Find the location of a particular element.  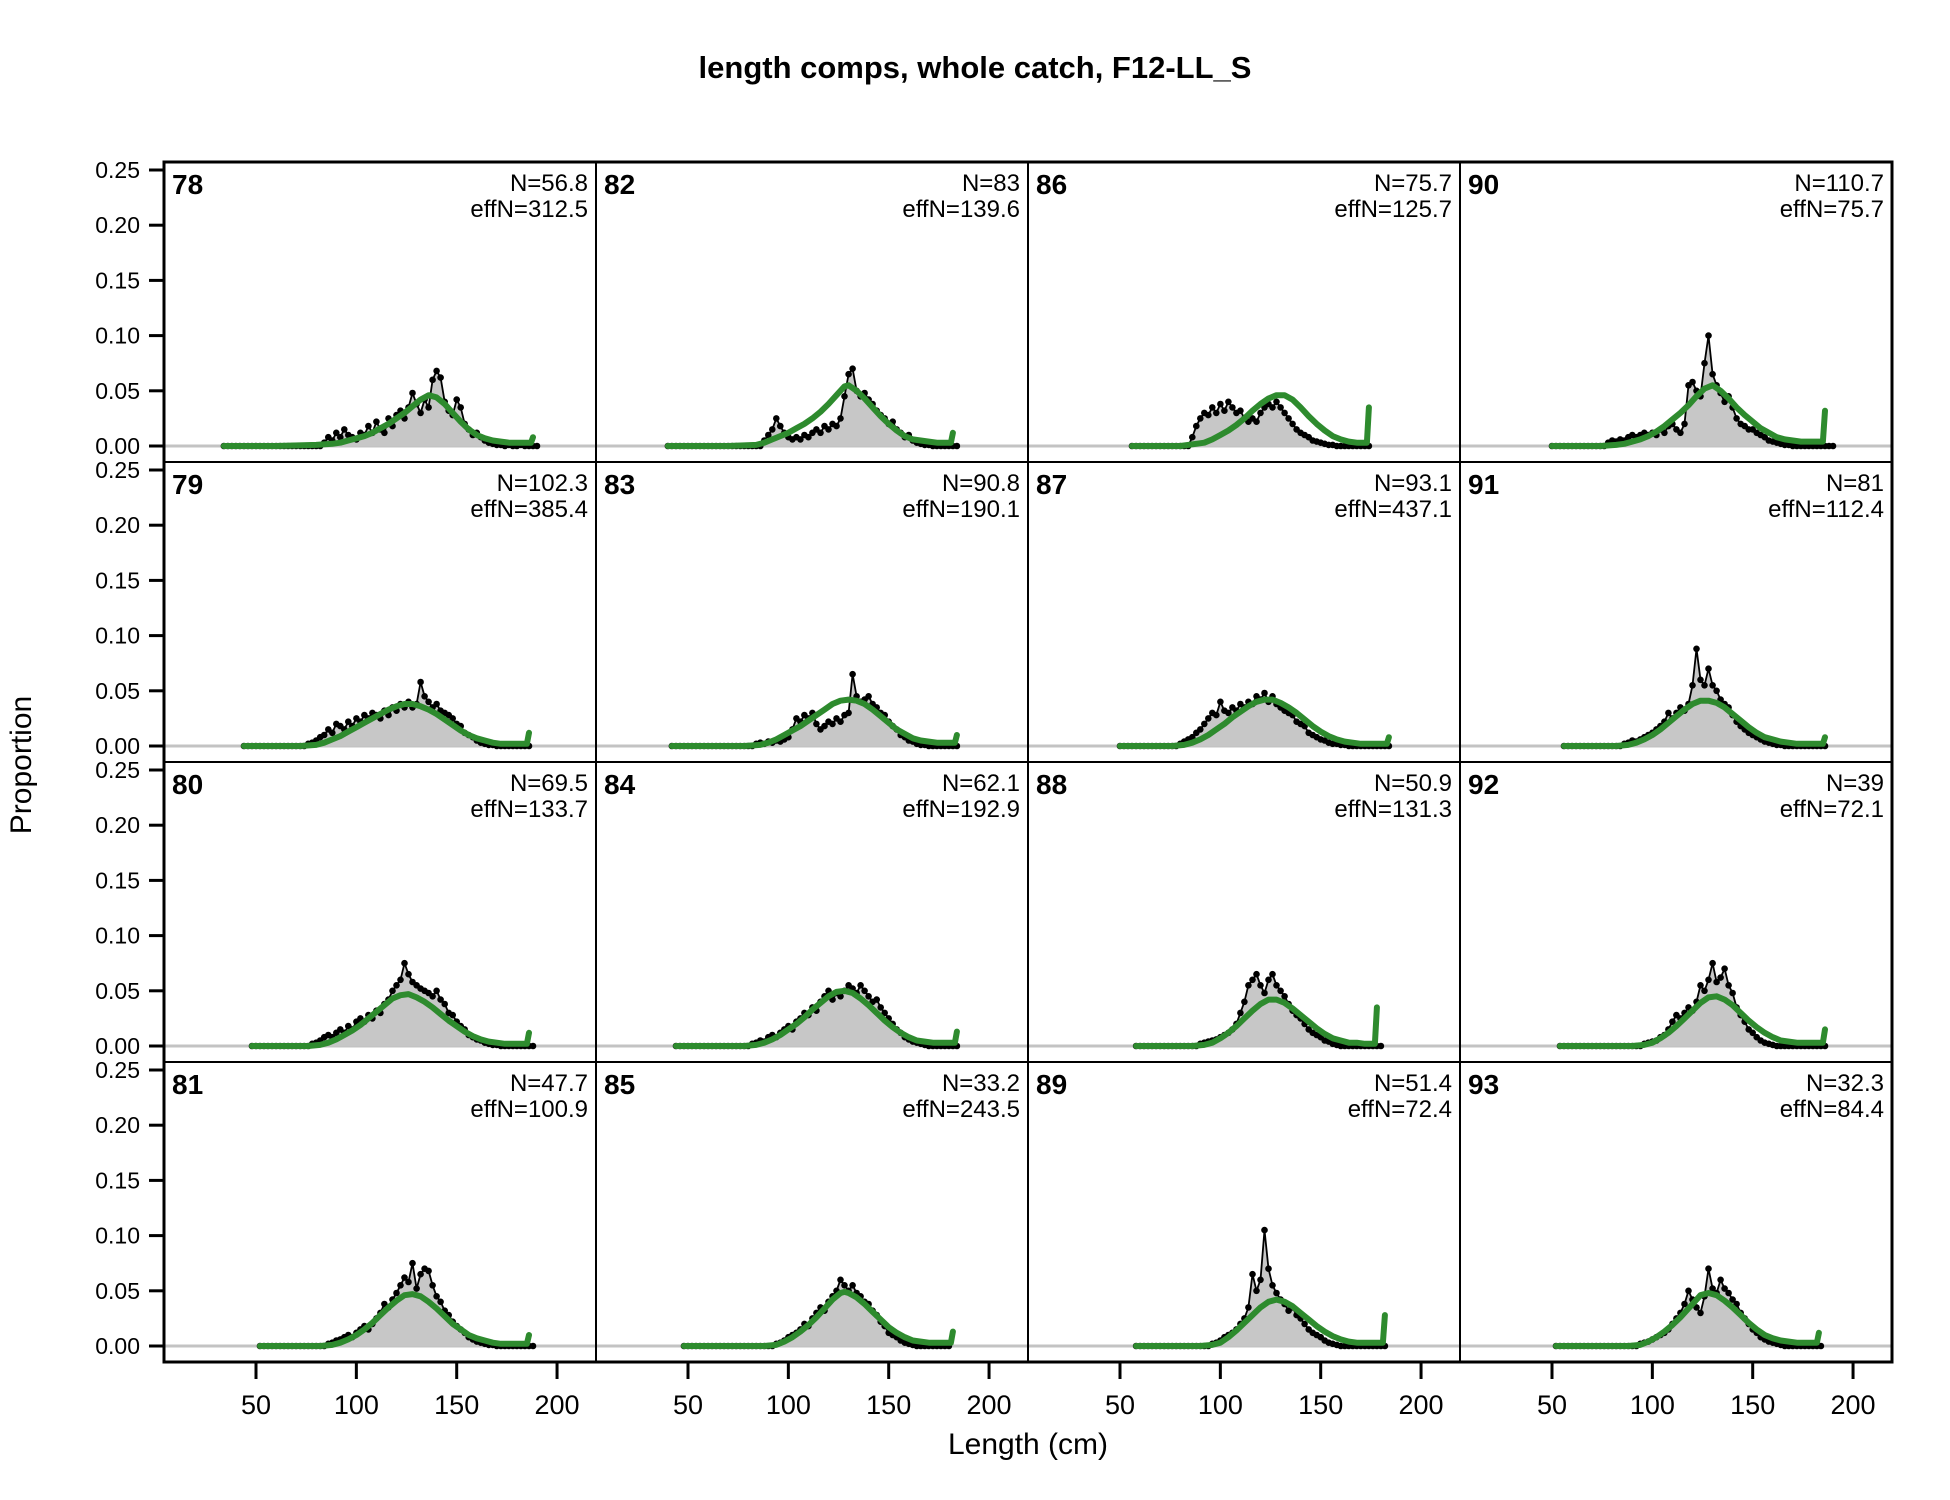

panel-n-label: N=62.1 is located at coordinates (981, 783).